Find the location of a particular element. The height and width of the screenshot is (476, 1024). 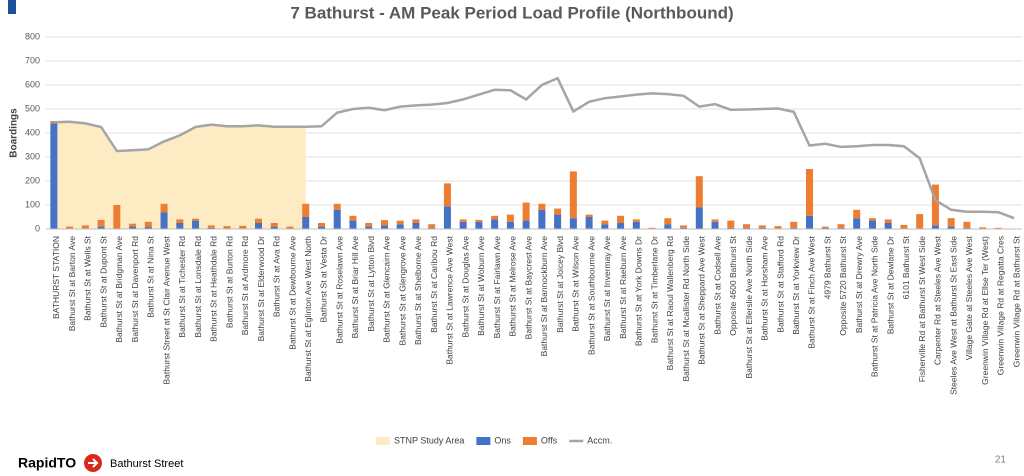

x-tick-label: Bathurst St at Southbourne Ave is located at coordinates (591, 295).